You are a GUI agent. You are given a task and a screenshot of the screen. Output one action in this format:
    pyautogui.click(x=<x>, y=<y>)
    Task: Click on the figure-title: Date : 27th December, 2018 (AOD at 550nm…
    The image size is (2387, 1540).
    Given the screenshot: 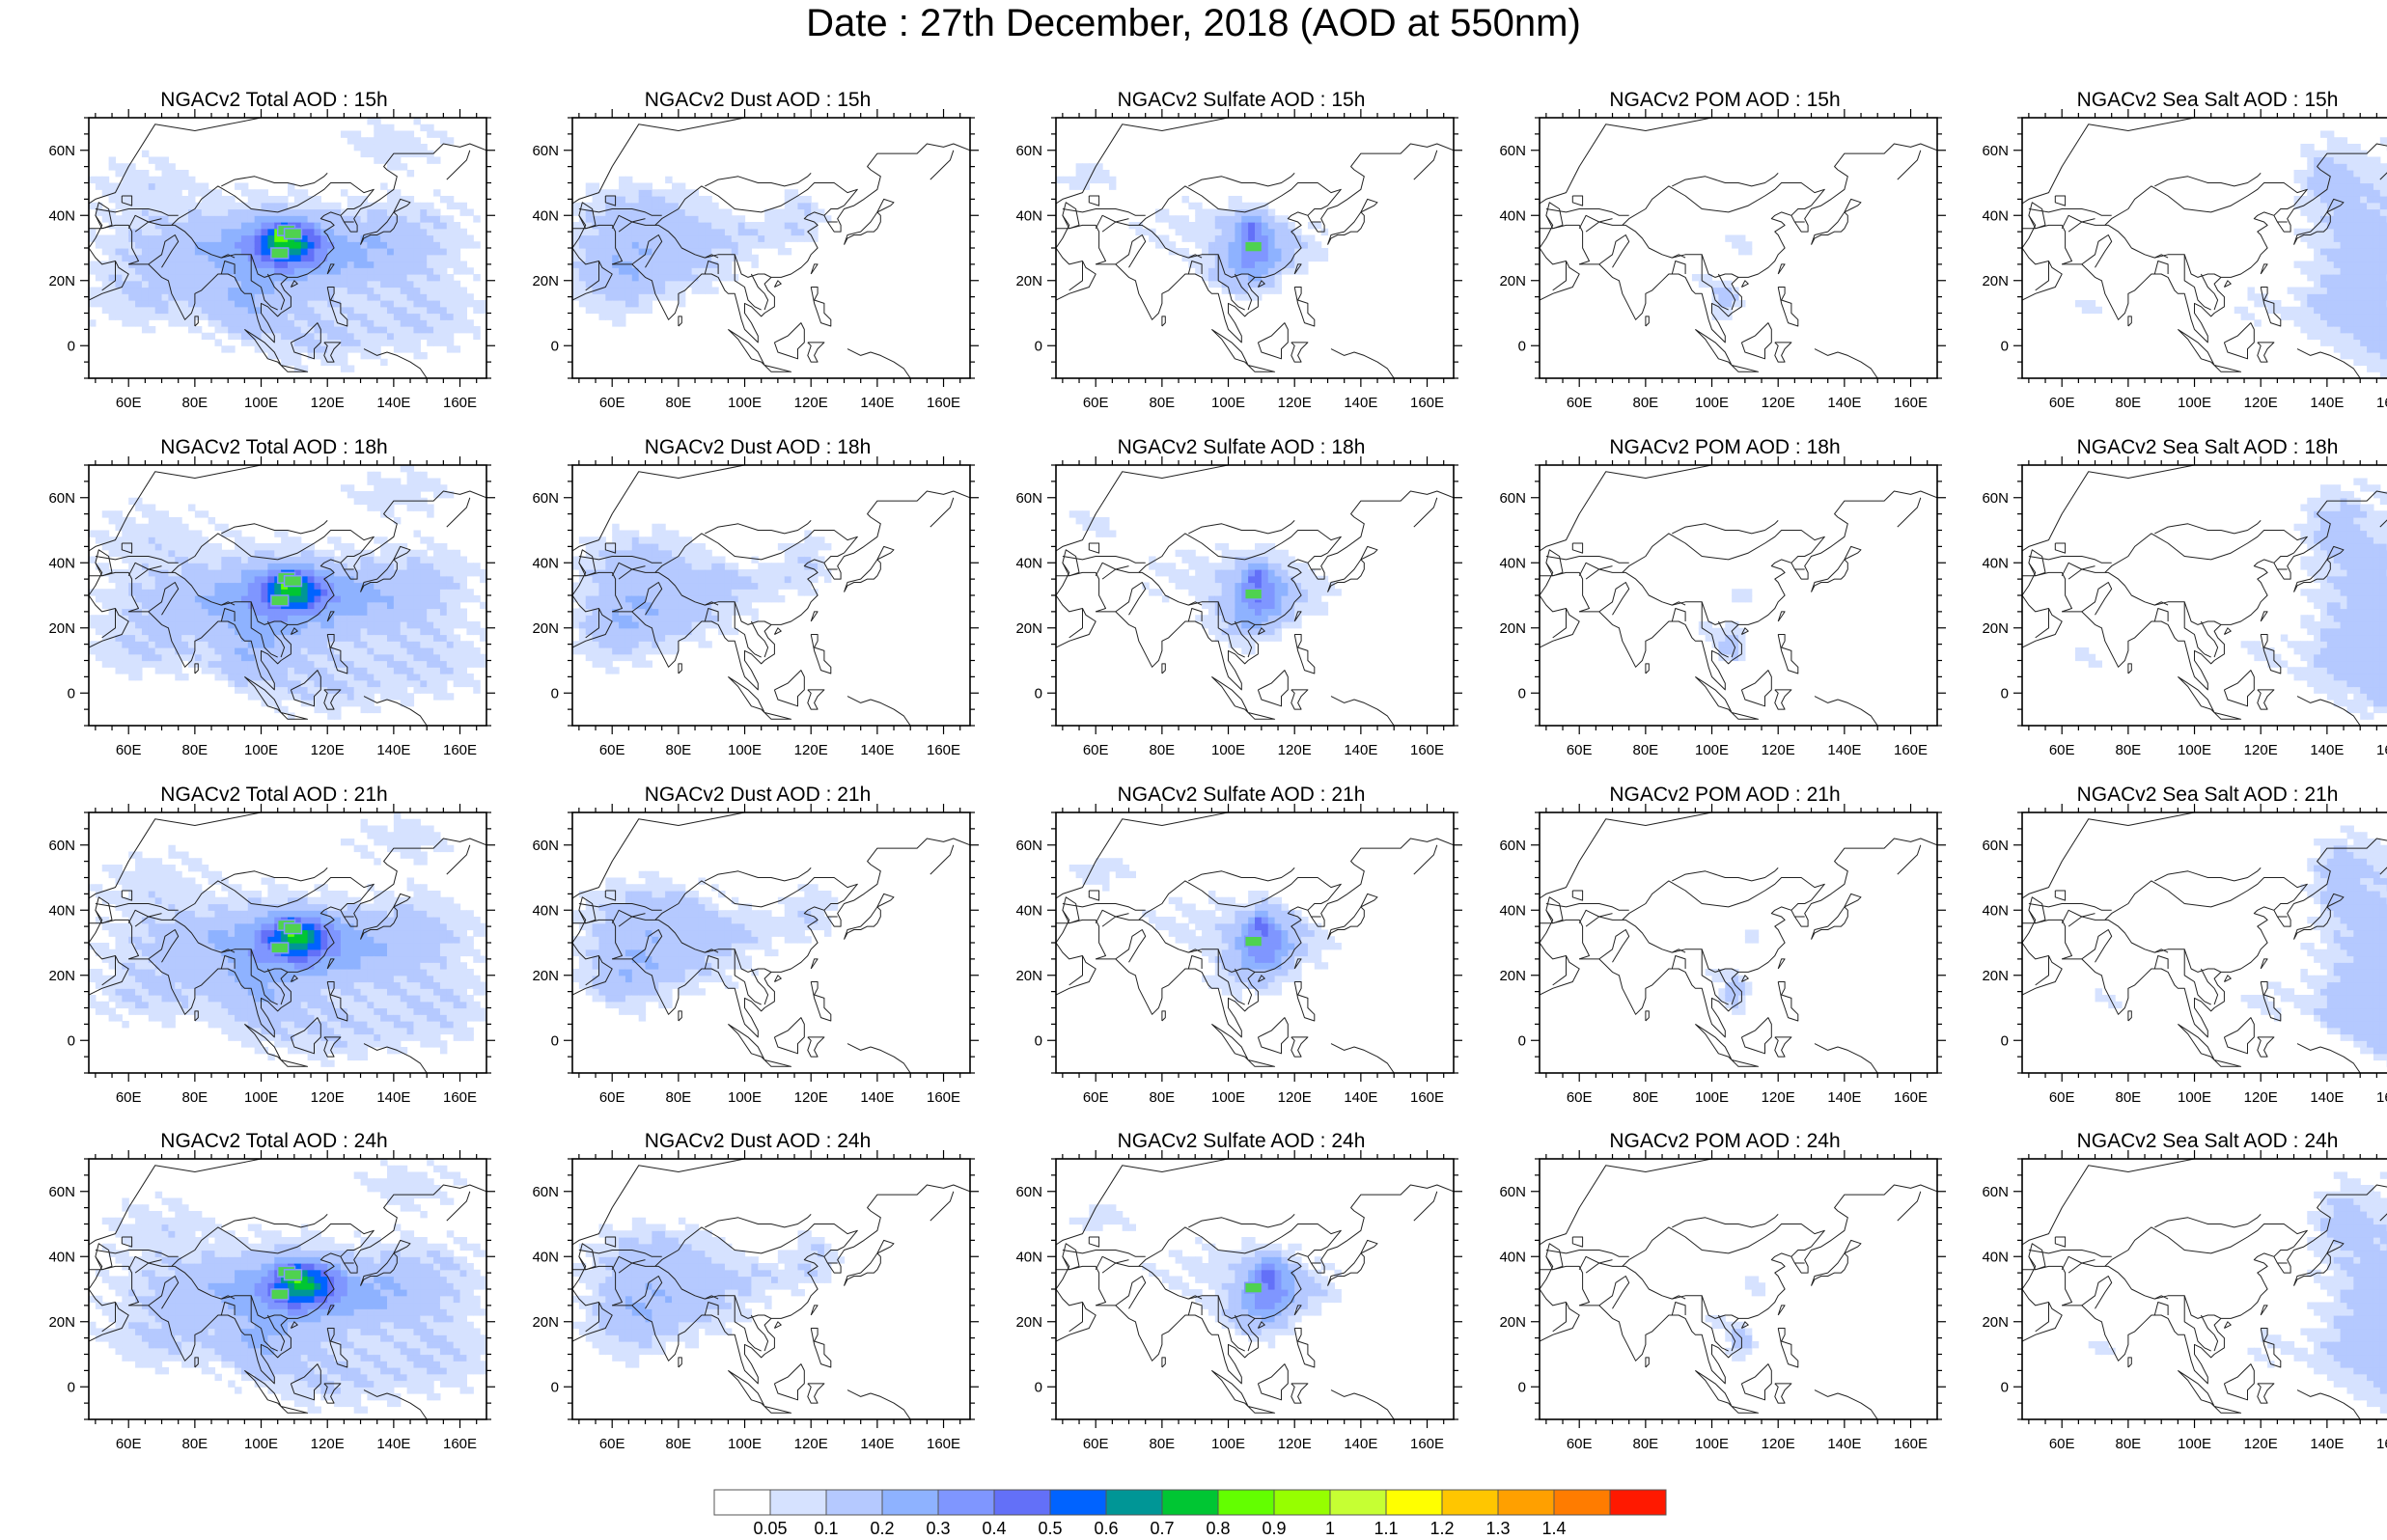 What is the action you would take?
    pyautogui.click(x=1193, y=23)
    